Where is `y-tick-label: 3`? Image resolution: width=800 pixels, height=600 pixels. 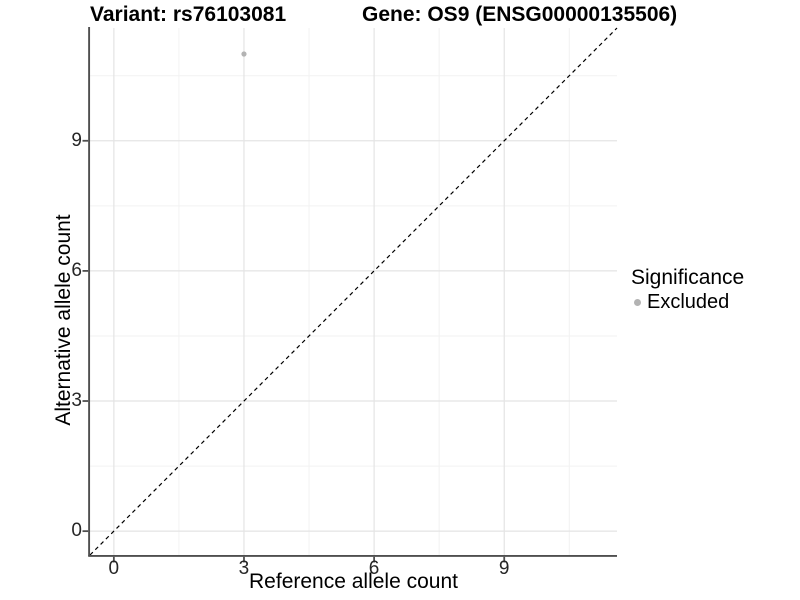
y-tick-label: 3 is located at coordinates (76, 401).